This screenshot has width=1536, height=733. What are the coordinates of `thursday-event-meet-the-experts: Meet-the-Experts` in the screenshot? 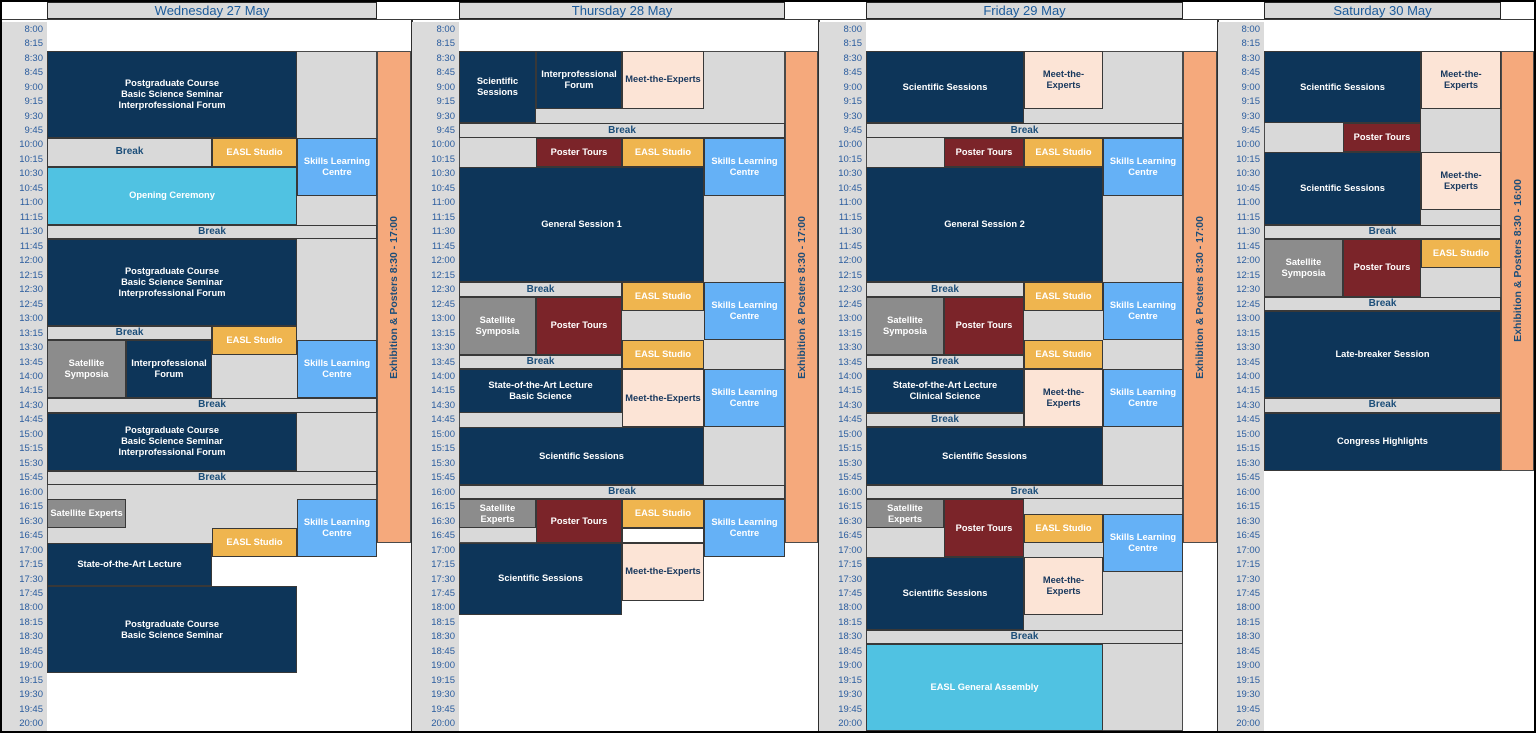 It's located at (663, 79).